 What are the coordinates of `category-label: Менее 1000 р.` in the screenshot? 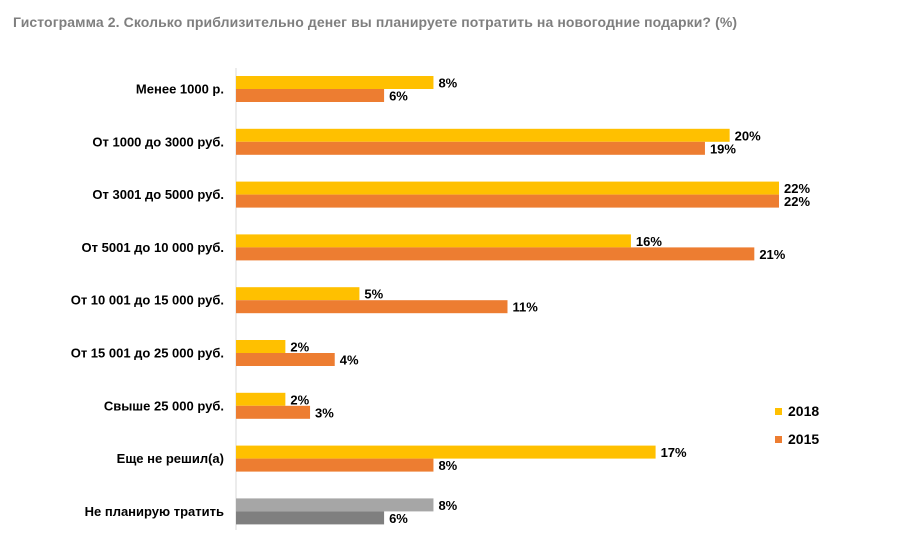 It's located at (180, 89).